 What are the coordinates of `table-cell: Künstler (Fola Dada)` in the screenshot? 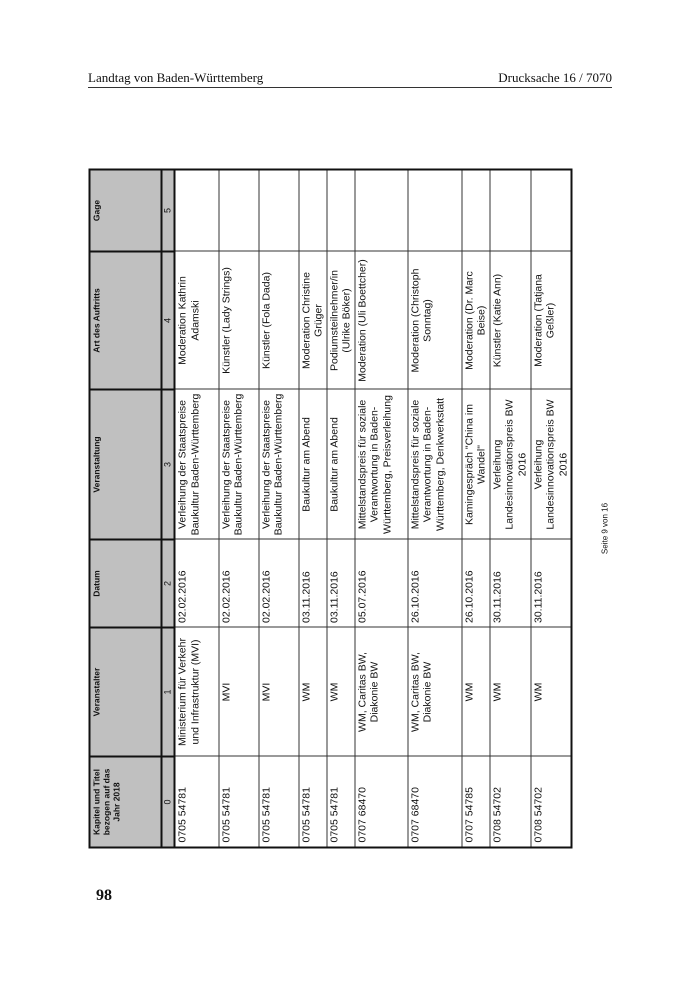 It's located at (278, 320).